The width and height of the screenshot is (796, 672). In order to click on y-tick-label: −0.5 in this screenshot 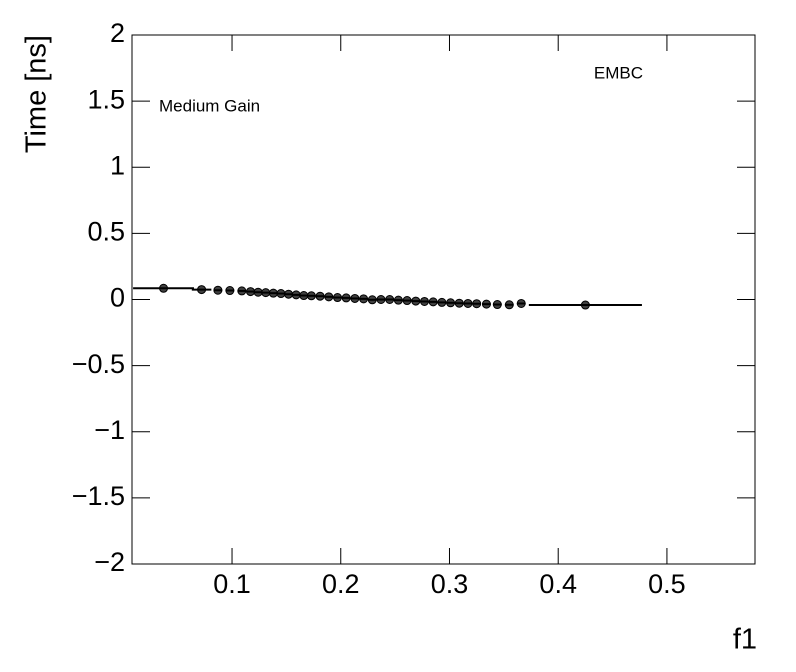, I will do `click(98, 364)`.